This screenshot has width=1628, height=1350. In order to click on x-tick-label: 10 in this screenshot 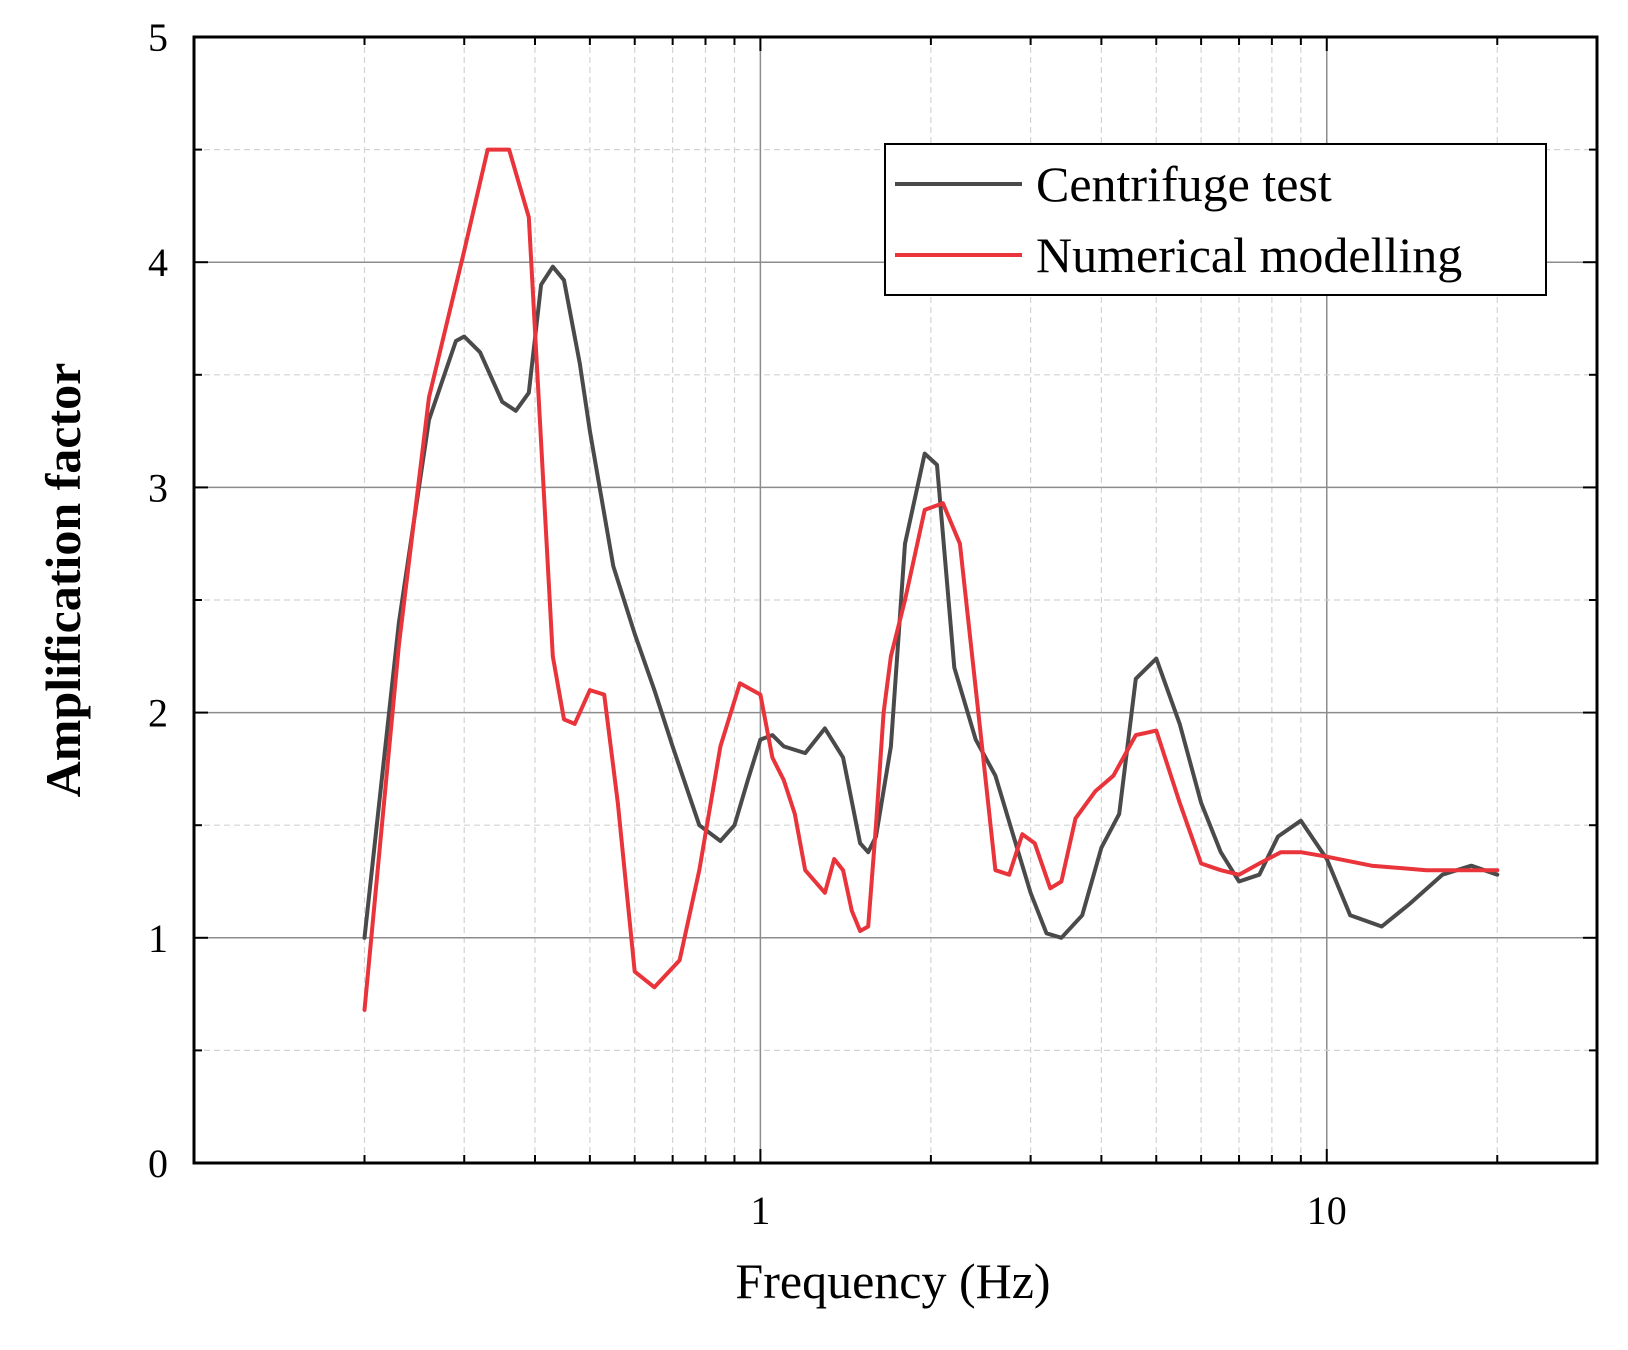, I will do `click(1327, 1210)`.